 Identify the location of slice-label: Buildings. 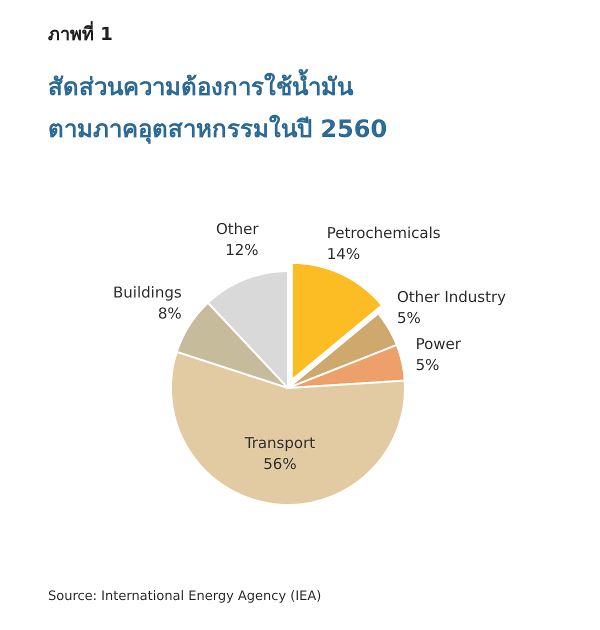
(147, 292).